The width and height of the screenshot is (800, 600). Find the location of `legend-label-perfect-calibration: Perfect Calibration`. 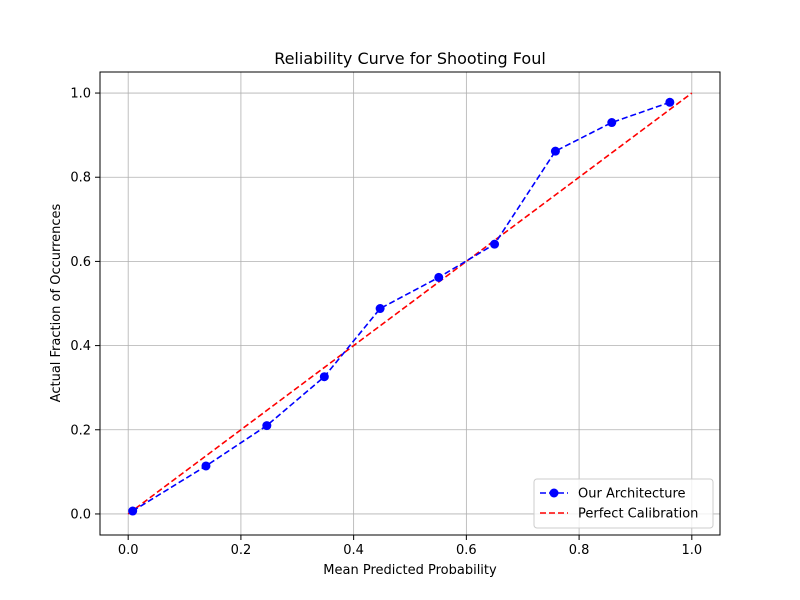

legend-label-perfect-calibration: Perfect Calibration is located at coordinates (638, 514).